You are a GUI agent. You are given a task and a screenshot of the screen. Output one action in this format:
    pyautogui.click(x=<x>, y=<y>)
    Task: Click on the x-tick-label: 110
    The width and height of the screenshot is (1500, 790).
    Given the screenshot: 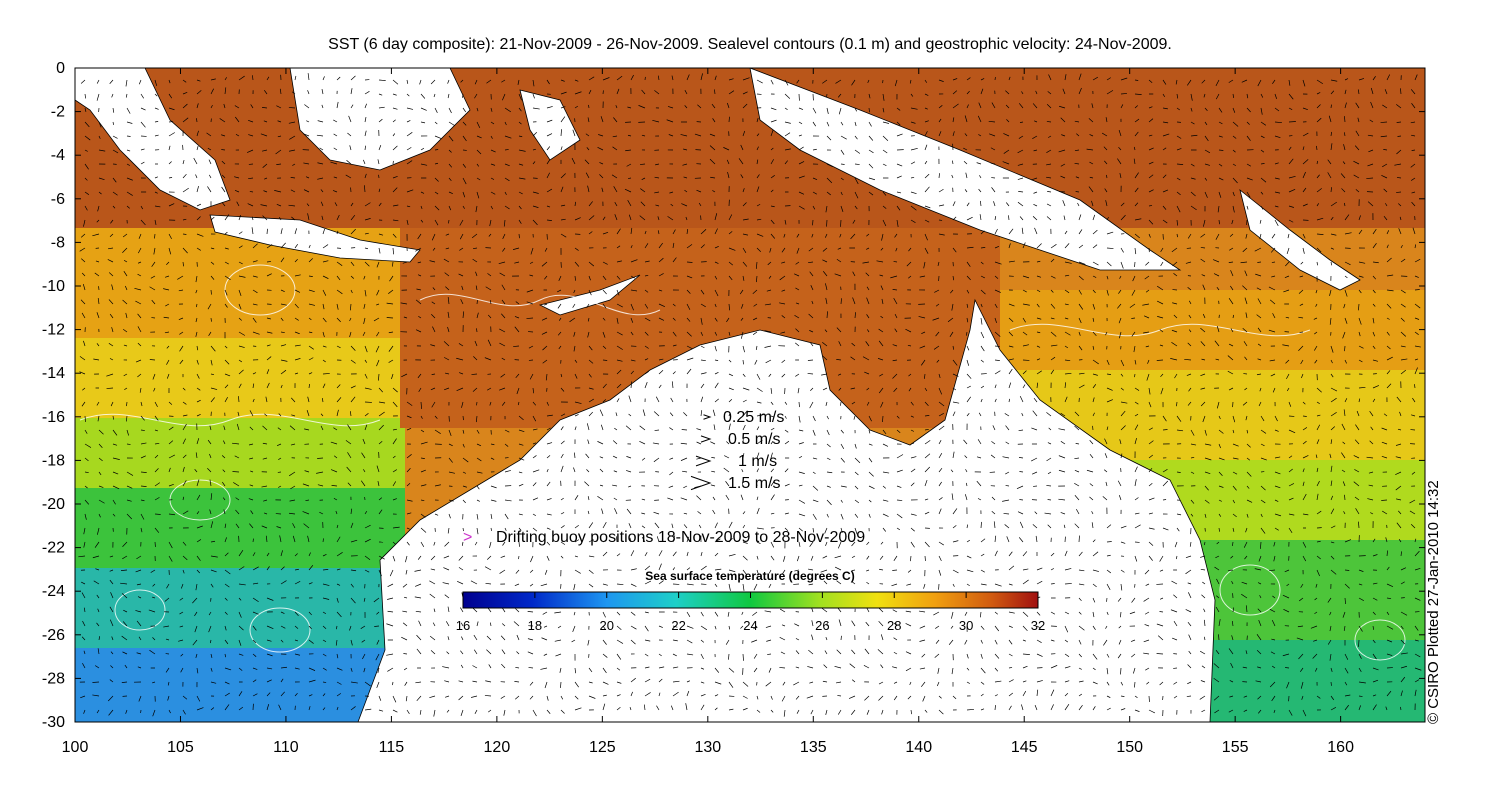 What is the action you would take?
    pyautogui.click(x=286, y=747)
    